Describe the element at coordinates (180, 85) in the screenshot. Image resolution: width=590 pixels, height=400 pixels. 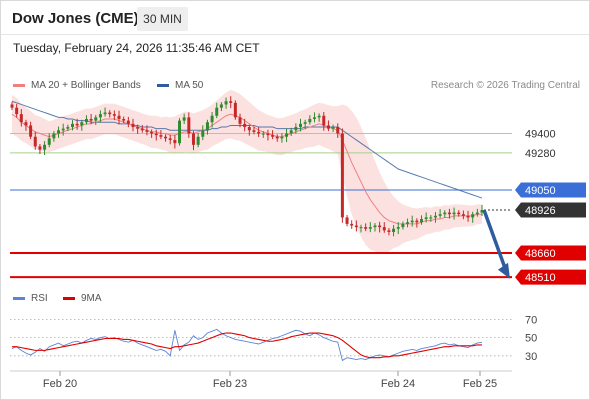
I see `legend-ma50: MA 50` at that location.